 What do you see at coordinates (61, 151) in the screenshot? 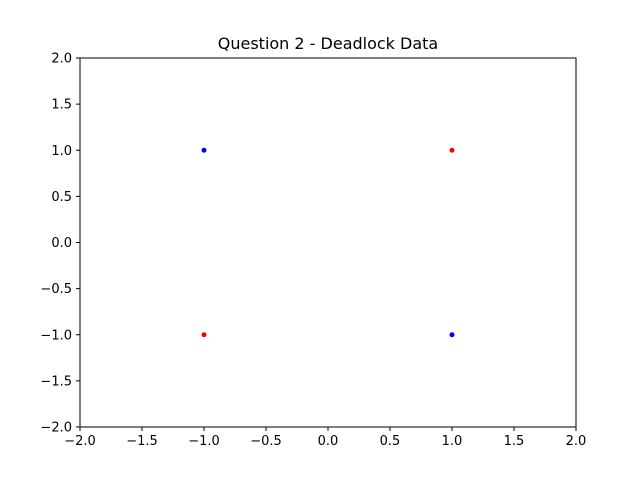
I see `y-tick-label: 1.0` at bounding box center [61, 151].